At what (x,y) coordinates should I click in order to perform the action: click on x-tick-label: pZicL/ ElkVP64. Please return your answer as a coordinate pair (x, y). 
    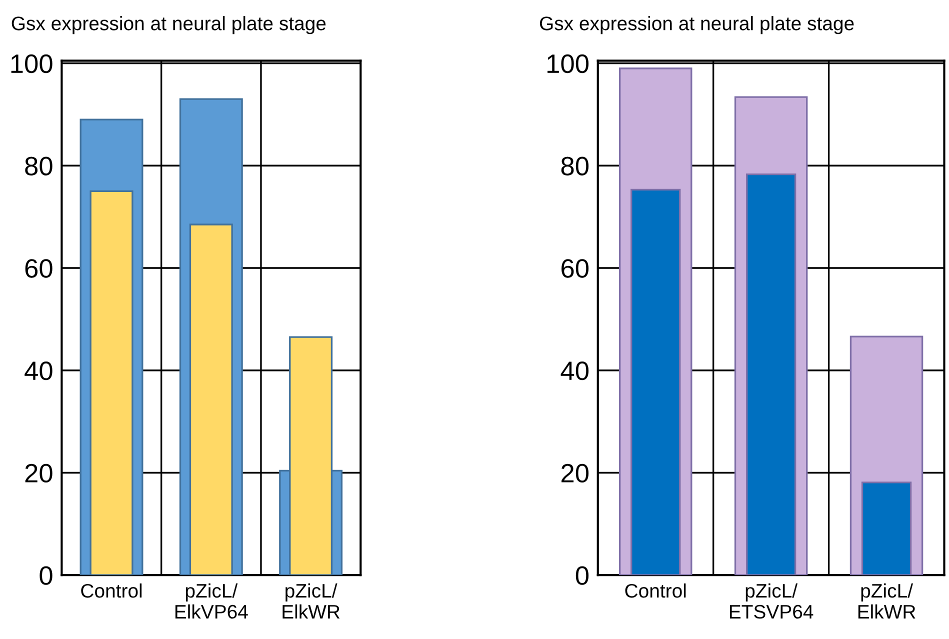
    Looking at the image, I should click on (211, 601).